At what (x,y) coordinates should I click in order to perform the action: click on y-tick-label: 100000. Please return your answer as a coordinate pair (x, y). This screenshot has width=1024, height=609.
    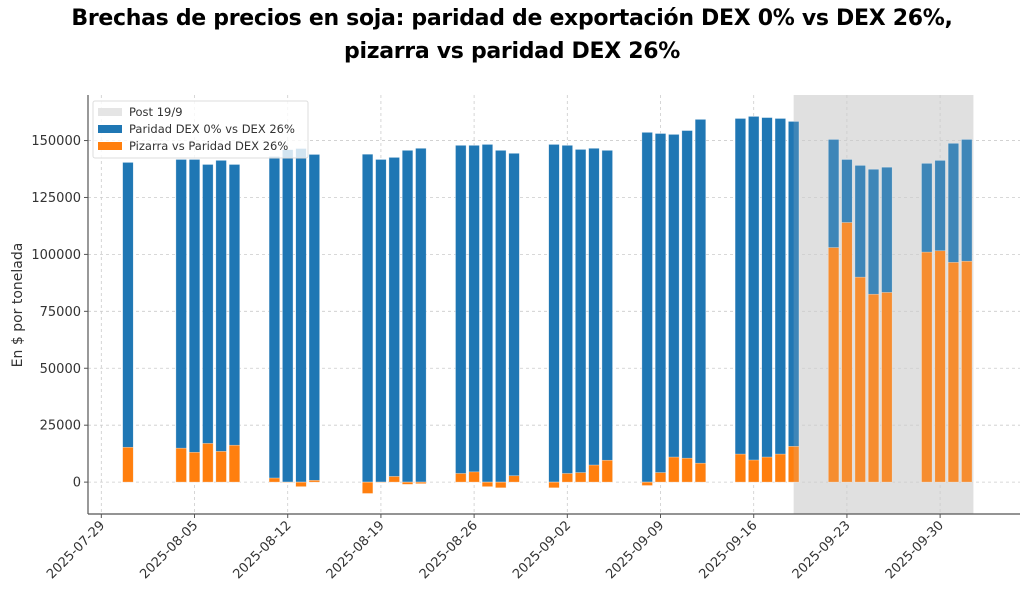
    Looking at the image, I should click on (56, 255).